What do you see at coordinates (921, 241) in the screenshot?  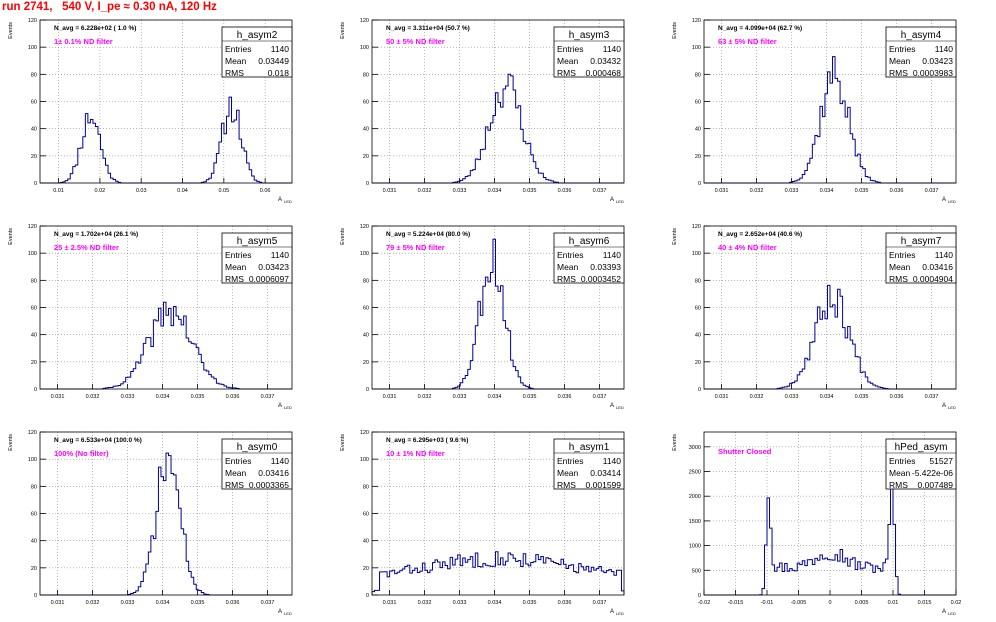 I see `histogram-name: h_asym7` at bounding box center [921, 241].